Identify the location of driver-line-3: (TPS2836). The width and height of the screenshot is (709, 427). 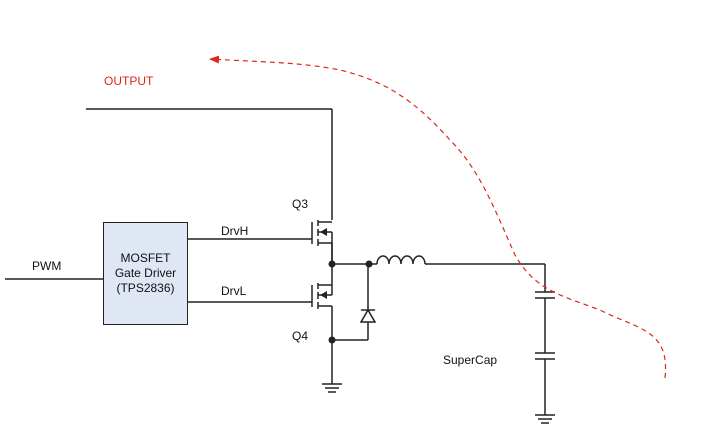
(145, 288).